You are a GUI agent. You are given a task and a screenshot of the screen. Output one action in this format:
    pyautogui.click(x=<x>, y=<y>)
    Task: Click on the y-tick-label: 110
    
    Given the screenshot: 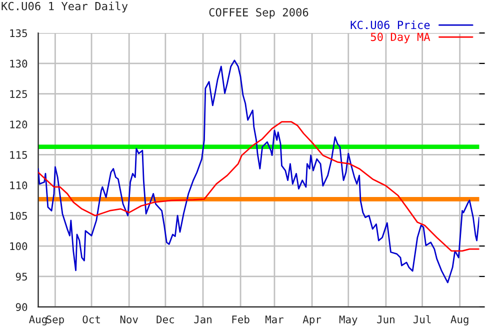 What is the action you would take?
    pyautogui.click(x=19, y=185)
    